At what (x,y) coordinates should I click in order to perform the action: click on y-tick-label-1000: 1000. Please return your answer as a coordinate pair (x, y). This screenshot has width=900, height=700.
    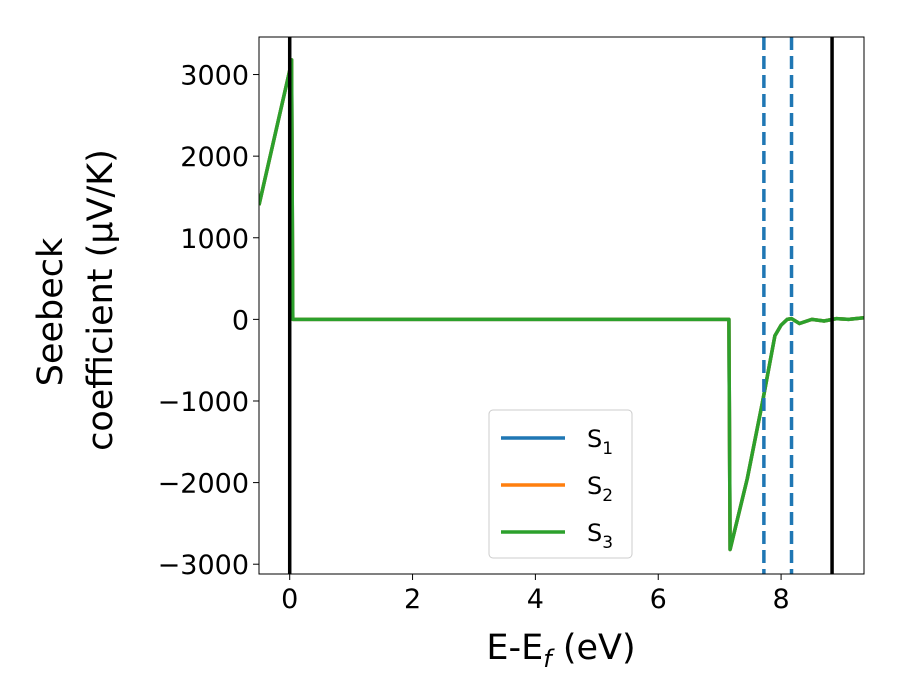
    Looking at the image, I should click on (214, 239).